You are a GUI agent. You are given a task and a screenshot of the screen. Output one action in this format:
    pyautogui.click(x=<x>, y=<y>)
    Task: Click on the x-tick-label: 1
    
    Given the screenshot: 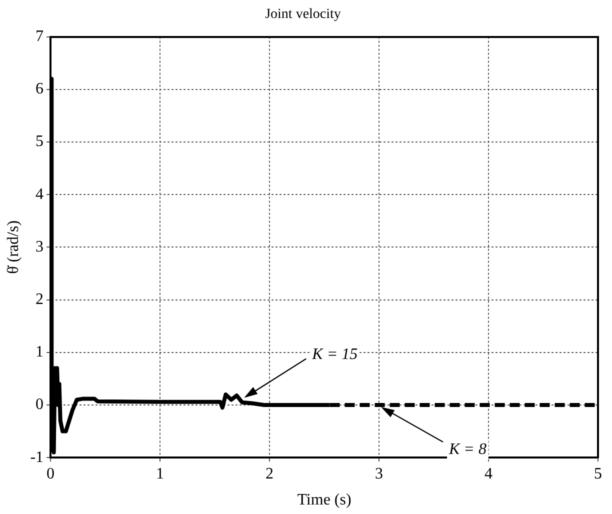 What is the action you would take?
    pyautogui.click(x=160, y=473)
    